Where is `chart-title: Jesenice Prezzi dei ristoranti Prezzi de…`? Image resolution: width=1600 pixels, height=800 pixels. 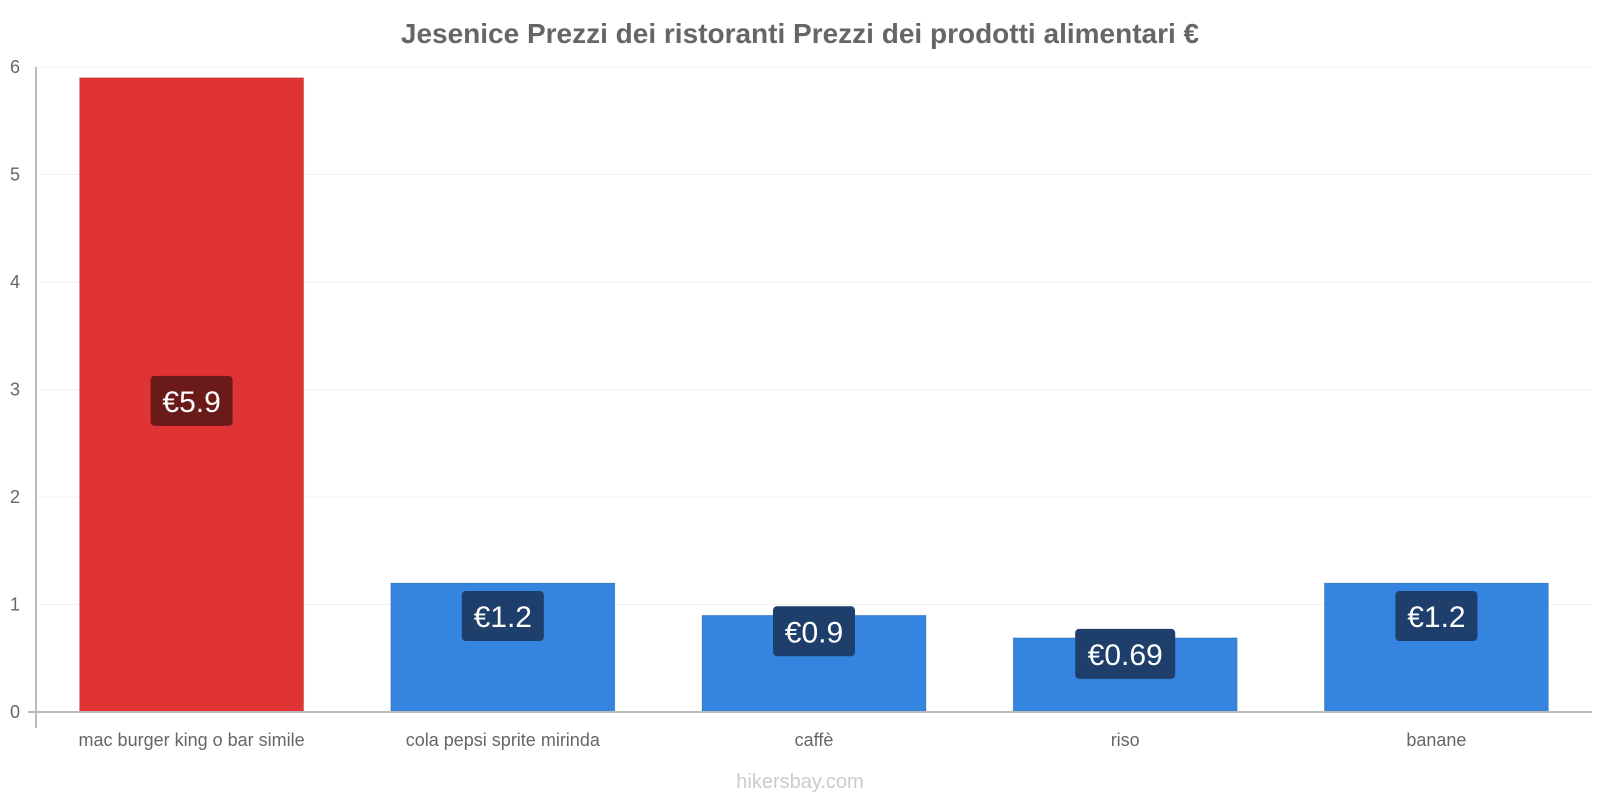
chart-title: Jesenice Prezzi dei ristoranti Prezzi de… is located at coordinates (800, 33).